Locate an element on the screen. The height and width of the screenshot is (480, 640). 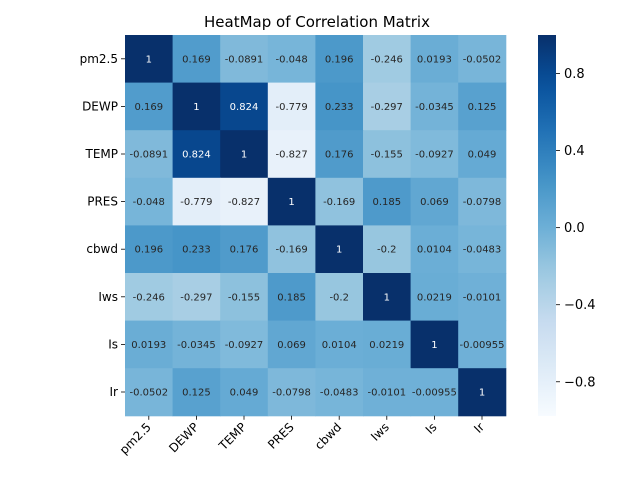
cell-value-label: 0.049 is located at coordinates (482, 155).